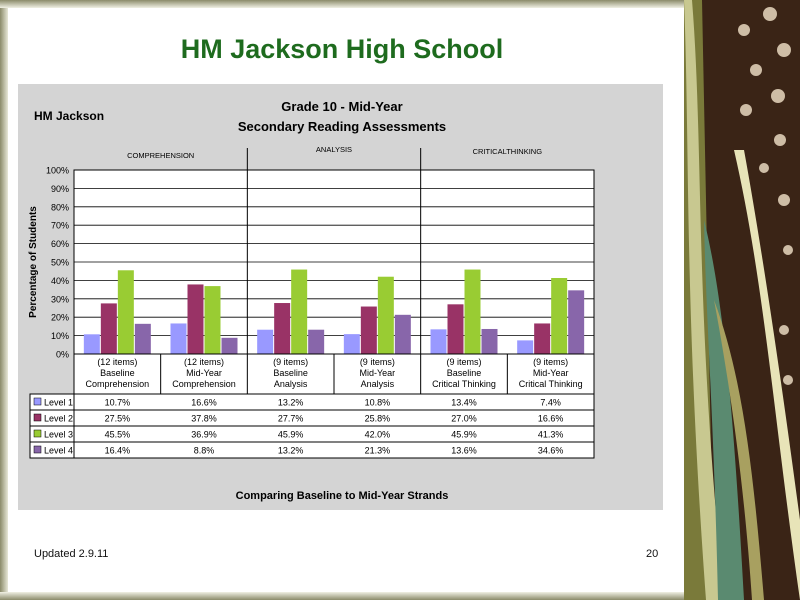 This screenshot has width=800, height=600. What do you see at coordinates (341, 106) in the screenshot?
I see `chart-title-line1: Grade 10 - Mid-Year` at bounding box center [341, 106].